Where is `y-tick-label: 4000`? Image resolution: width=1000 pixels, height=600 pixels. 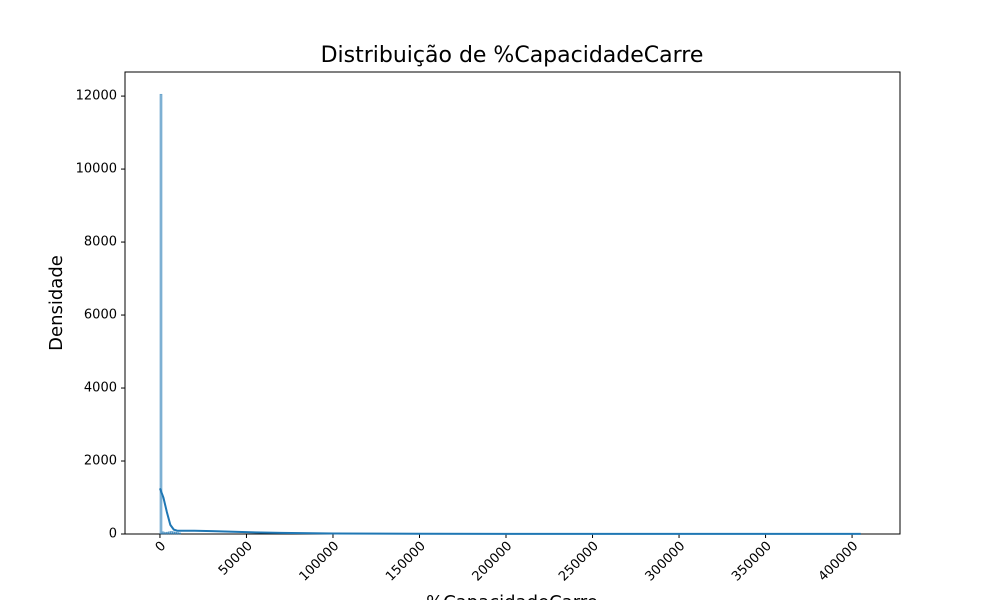 y-tick-label: 4000 is located at coordinates (100, 388).